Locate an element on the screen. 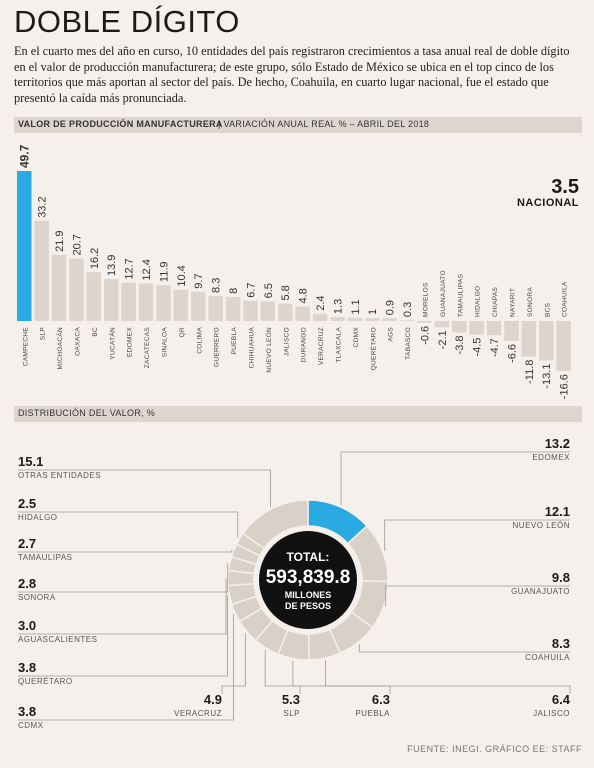 This screenshot has width=594, height=768. pie-total-title: TOTAL: is located at coordinates (308, 557).